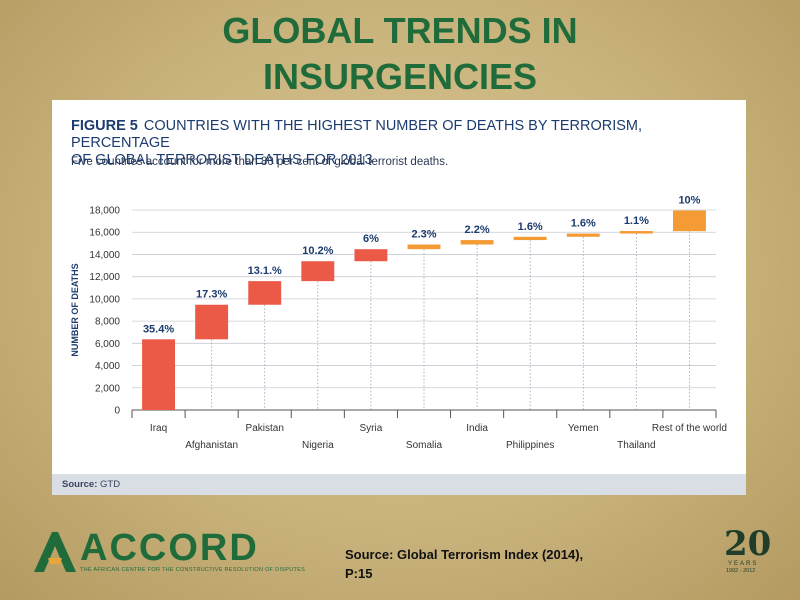 The image size is (800, 600). What do you see at coordinates (359, 573) in the screenshot?
I see `citation-line-2: P:15` at bounding box center [359, 573].